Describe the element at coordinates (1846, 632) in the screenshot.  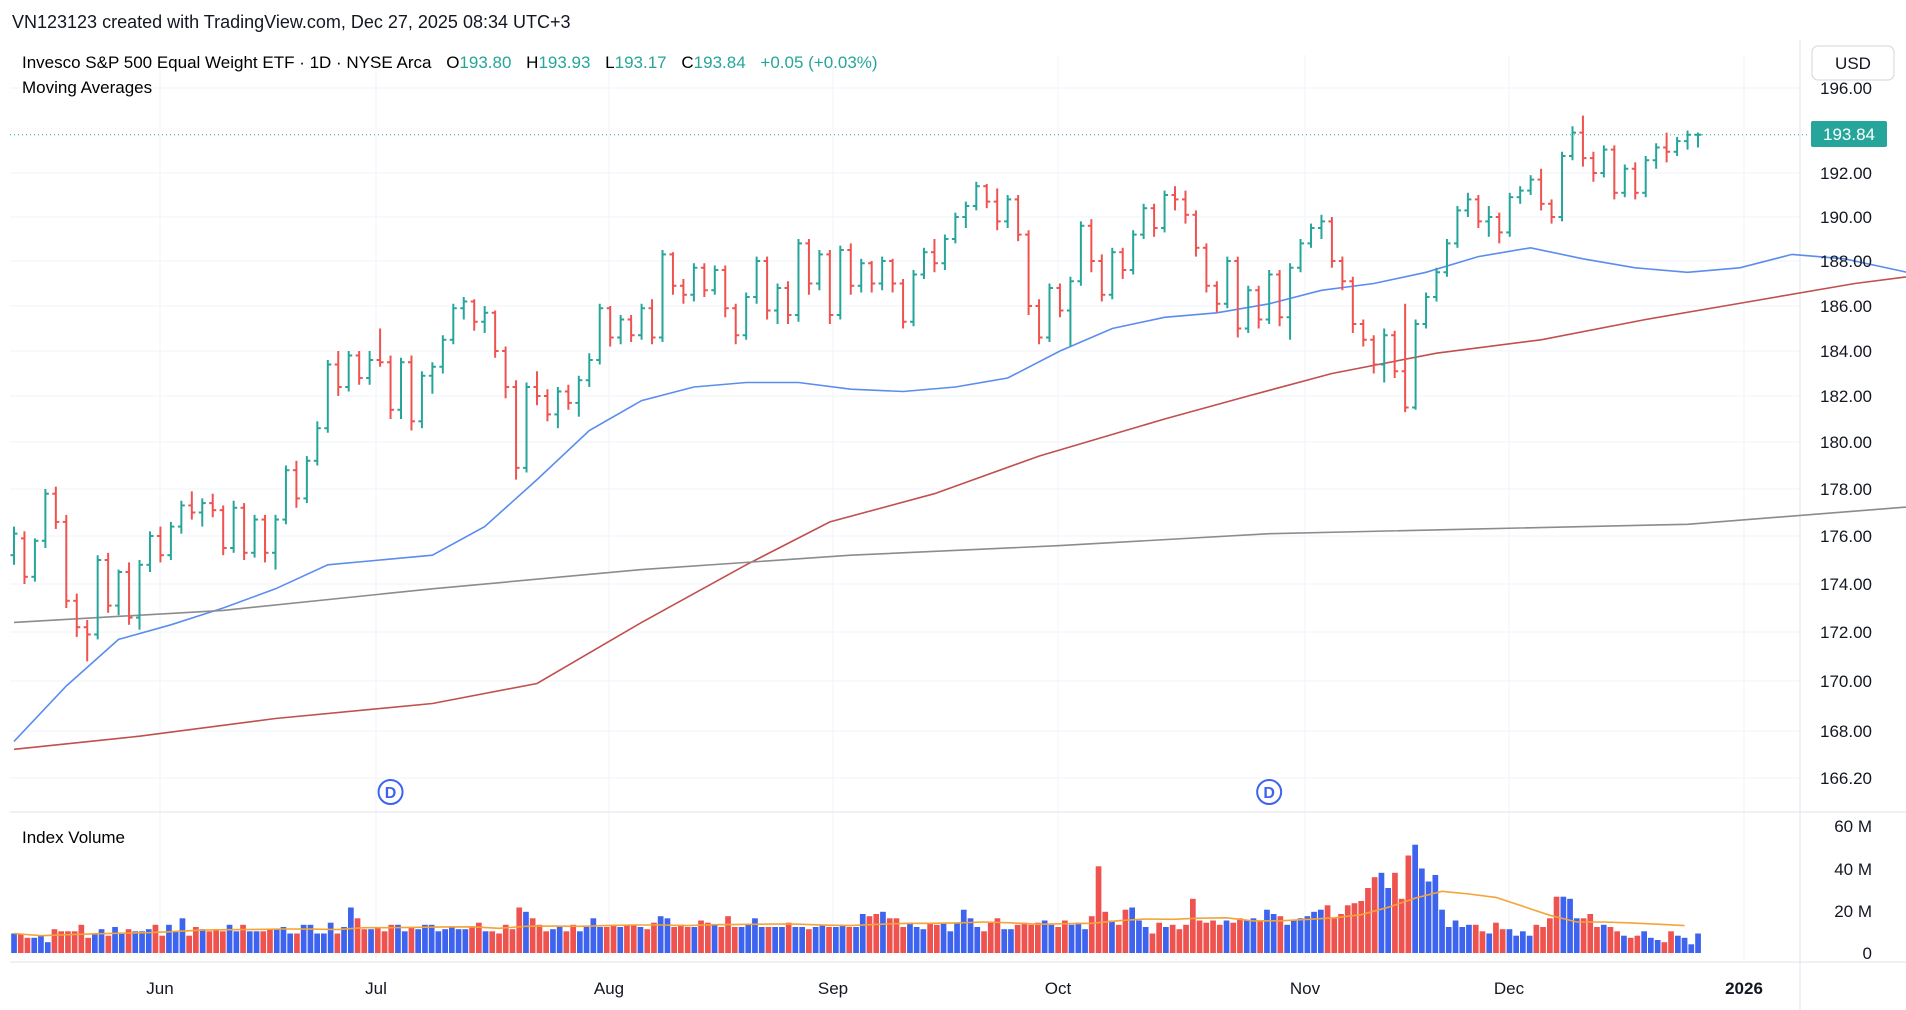
I see `price-tick-label: 172.00` at that location.